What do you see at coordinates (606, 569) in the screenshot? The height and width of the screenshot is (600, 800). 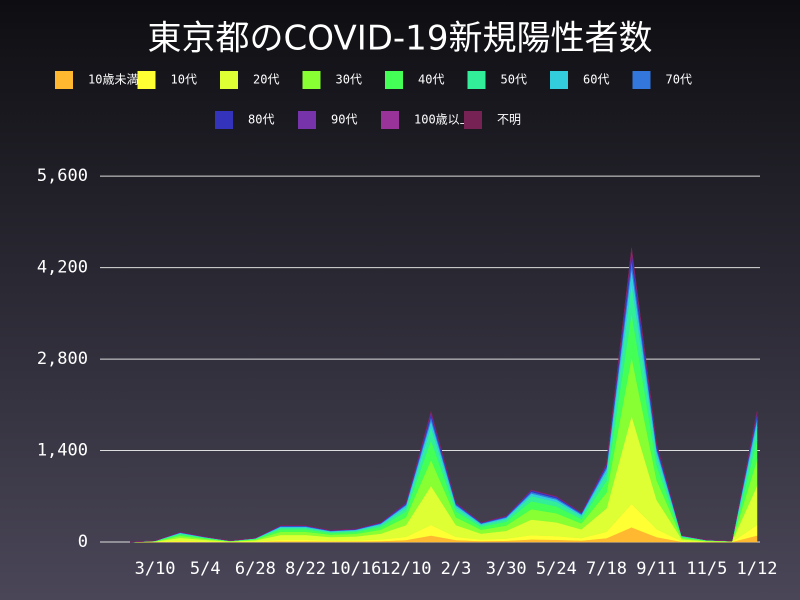 I see `x-tick-label: 7/18` at bounding box center [606, 569].